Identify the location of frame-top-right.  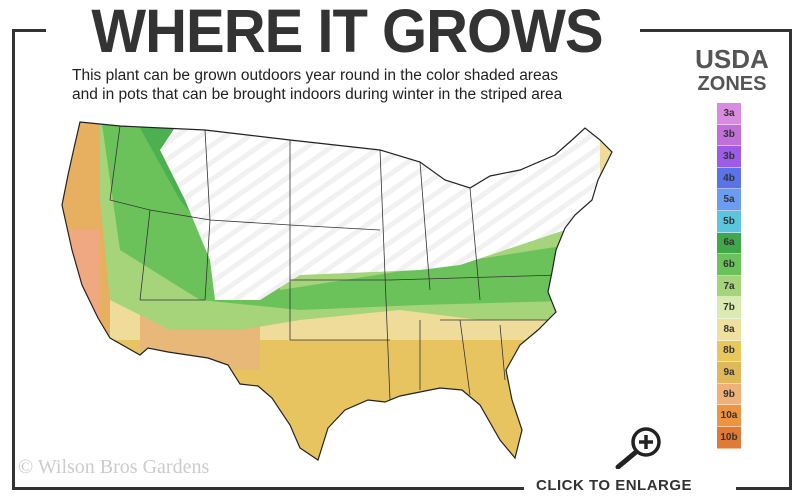
(716, 30).